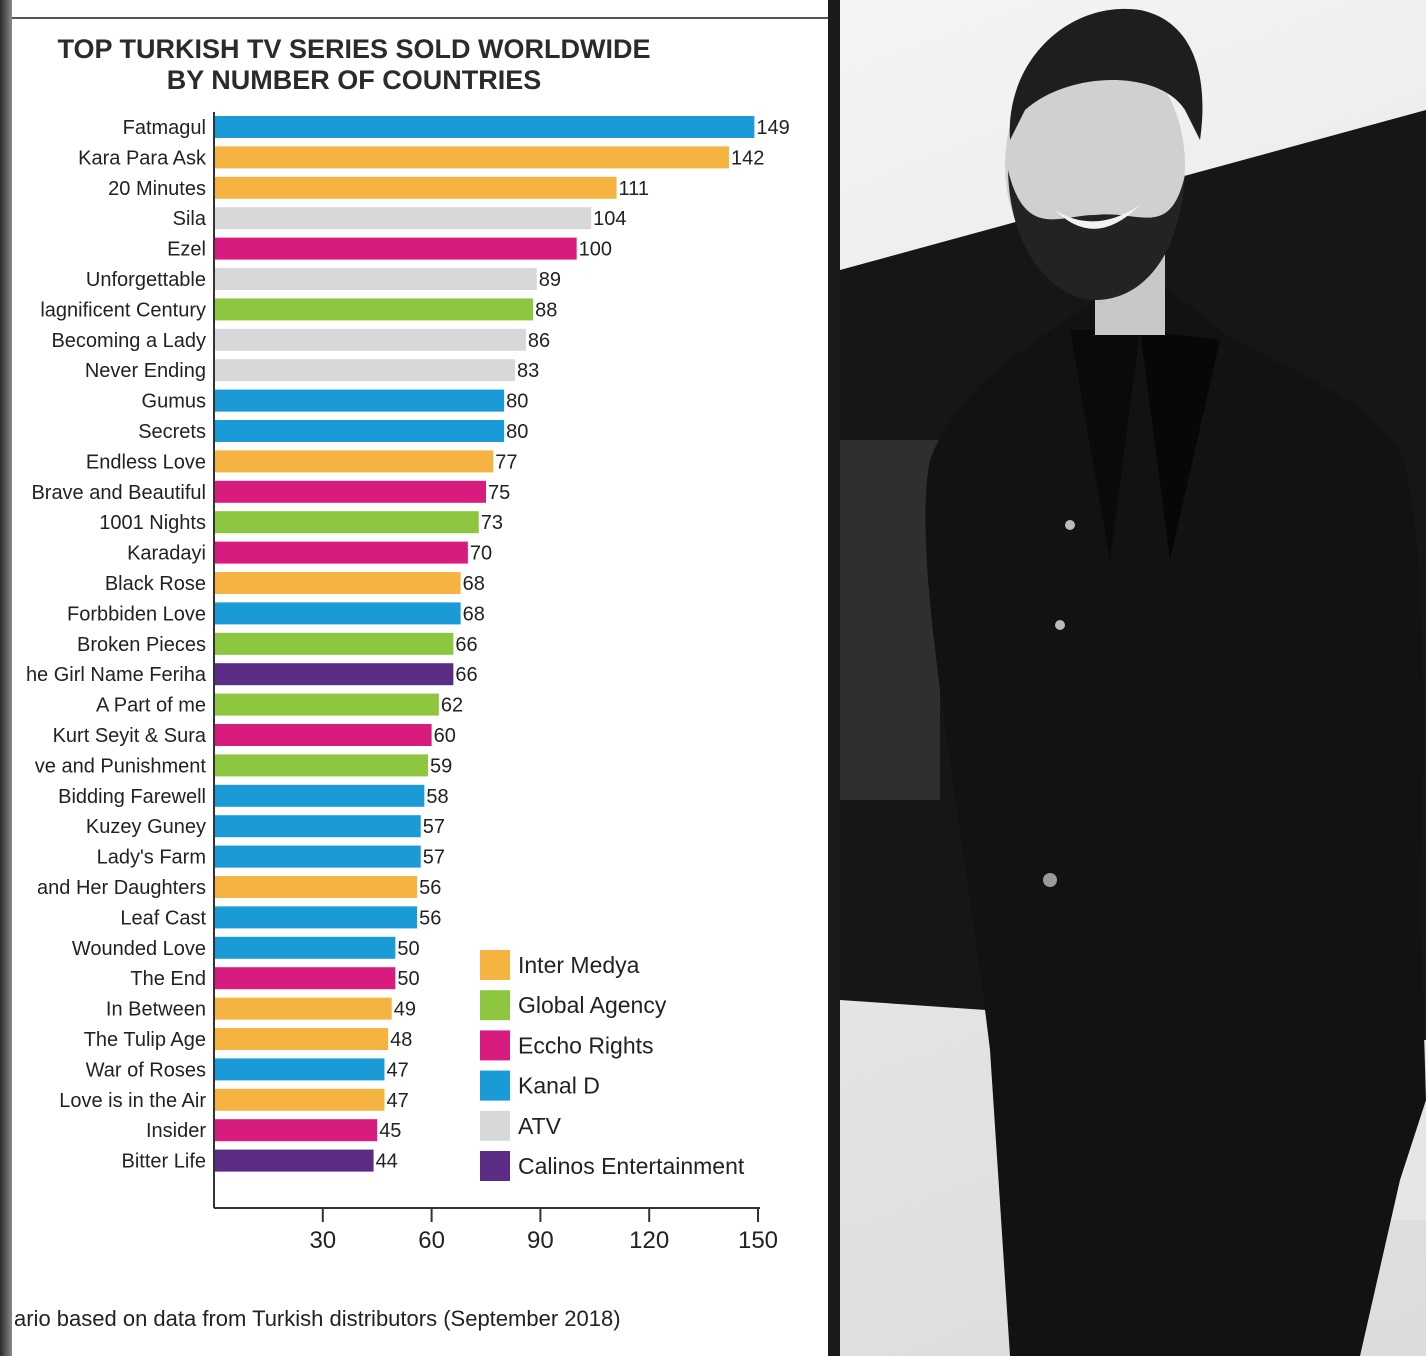  Describe the element at coordinates (495, 1166) in the screenshot. I see `legend-swatch-calinos-entertainment` at that location.